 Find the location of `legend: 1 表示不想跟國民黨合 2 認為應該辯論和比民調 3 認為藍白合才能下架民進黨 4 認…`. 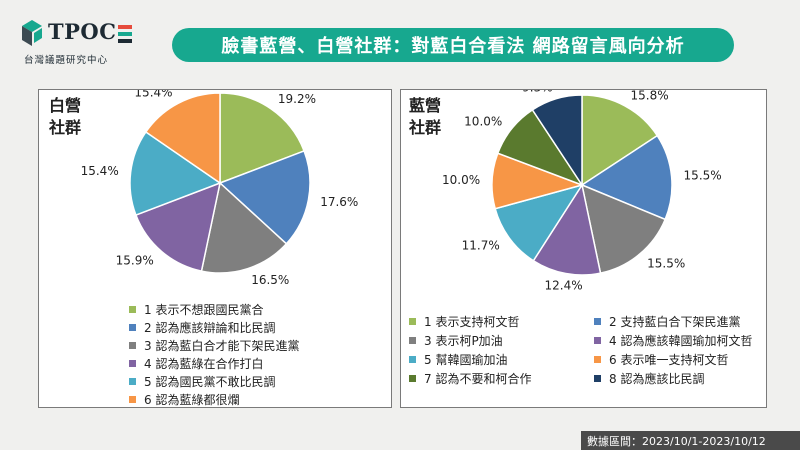

legend: 1 表示不想跟國民黨合 2 認為應該辯論和比民調 3 認為藍白合才能下架民進黨 4 認… is located at coordinates (214, 354).